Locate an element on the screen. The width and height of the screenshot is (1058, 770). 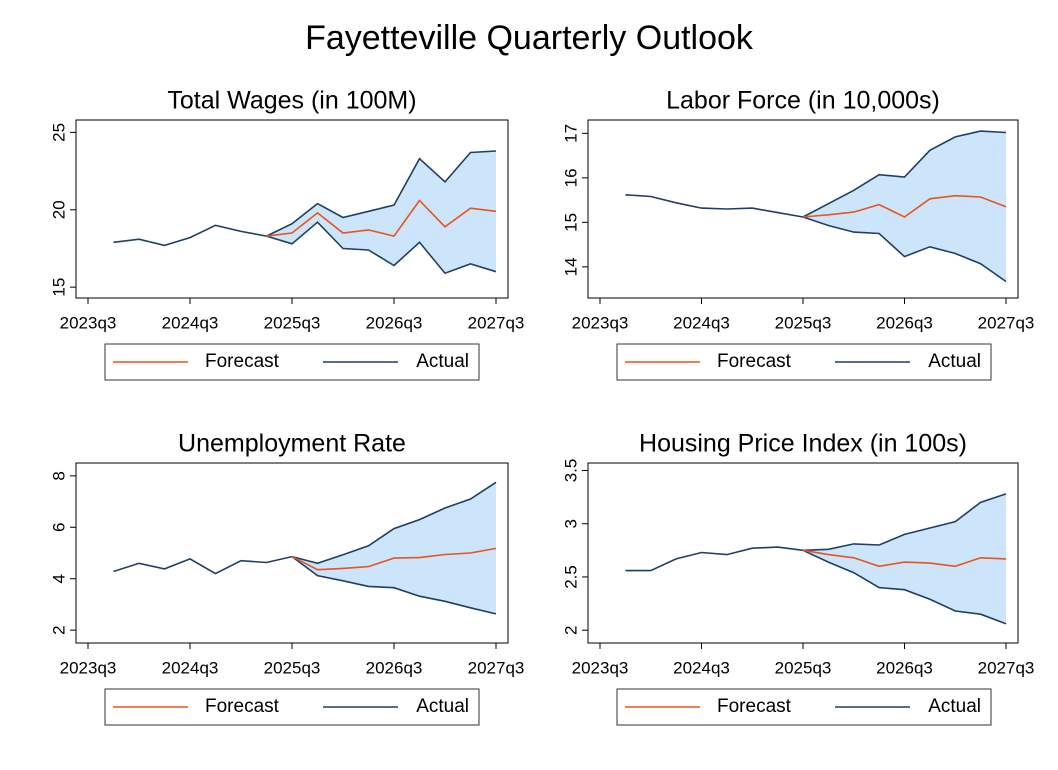
y-tick-label: 6 is located at coordinates (58, 527).